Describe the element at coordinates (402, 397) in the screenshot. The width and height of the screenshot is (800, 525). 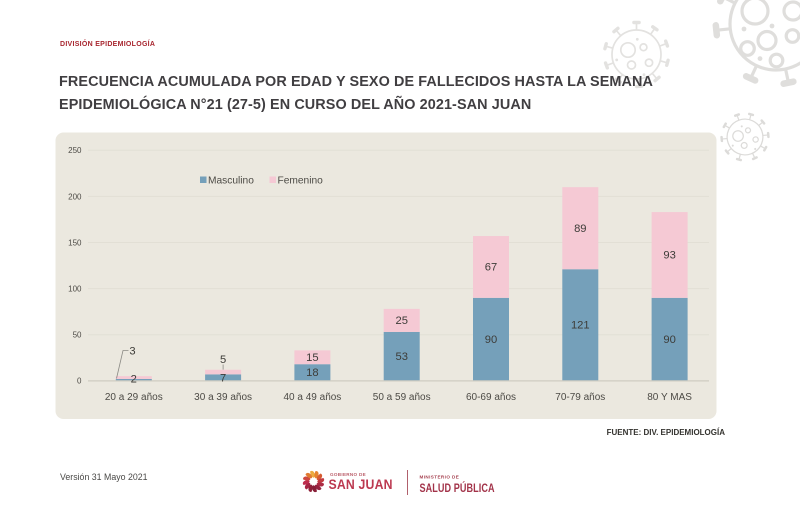
I see `svg-text: 50 a 59 años` at that location.